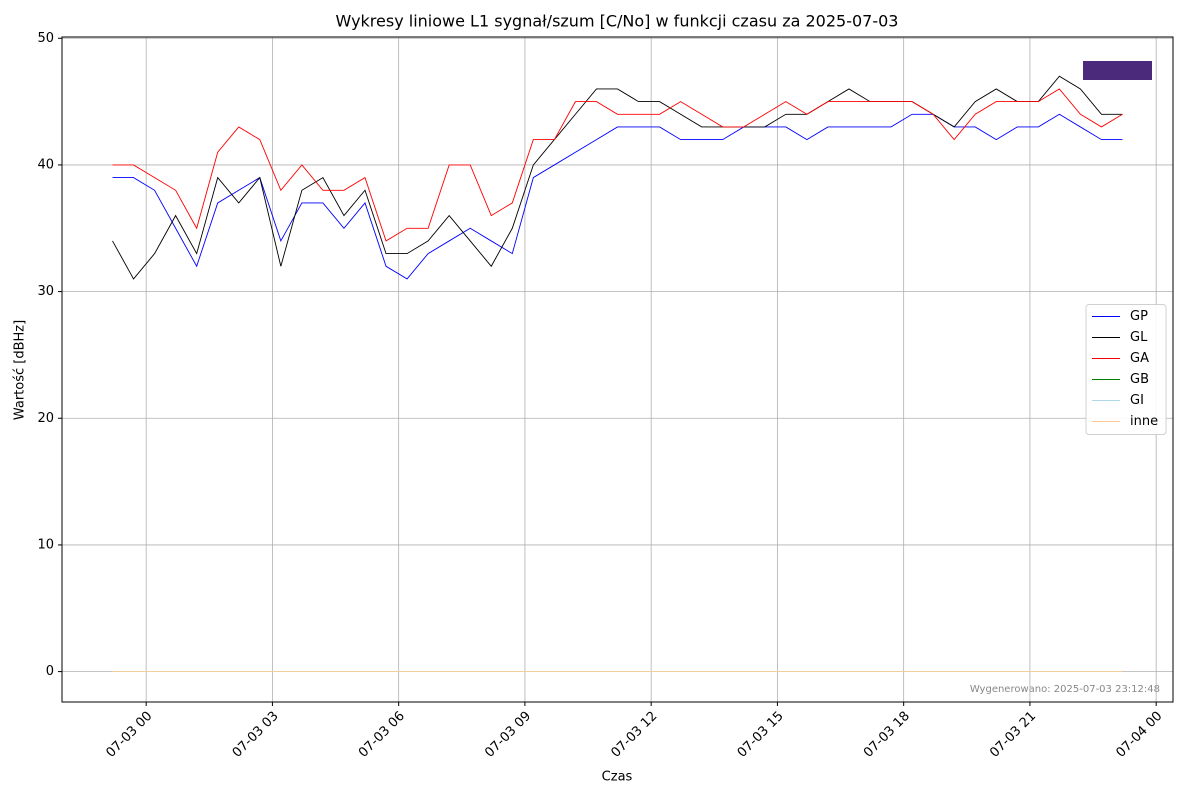 Image resolution: width=1200 pixels, height=800 pixels. Describe the element at coordinates (1139, 337) in the screenshot. I see `legend-label: GL` at that location.